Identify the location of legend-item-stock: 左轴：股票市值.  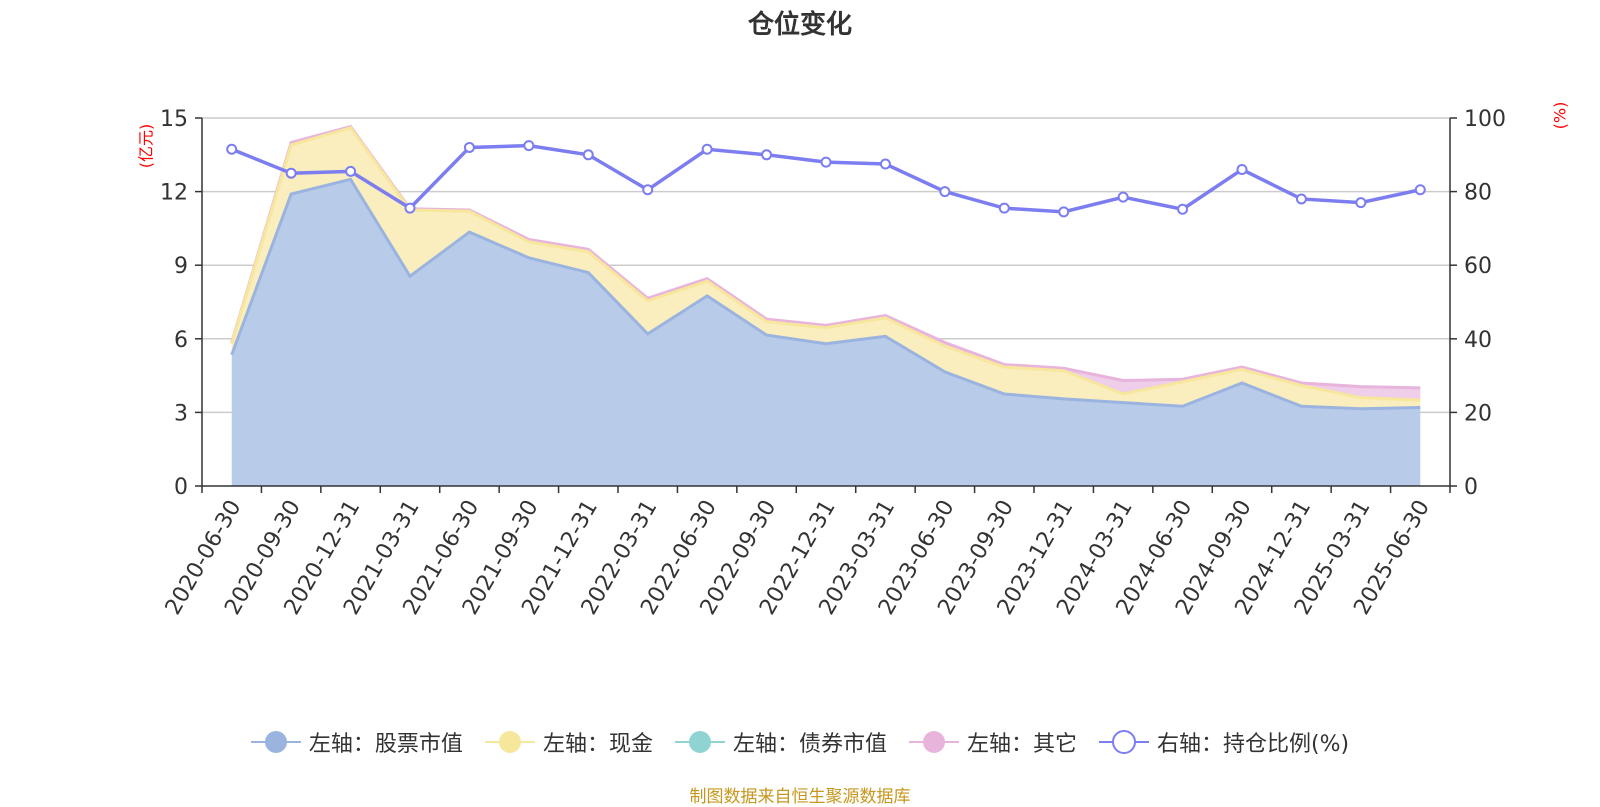
(356, 742).